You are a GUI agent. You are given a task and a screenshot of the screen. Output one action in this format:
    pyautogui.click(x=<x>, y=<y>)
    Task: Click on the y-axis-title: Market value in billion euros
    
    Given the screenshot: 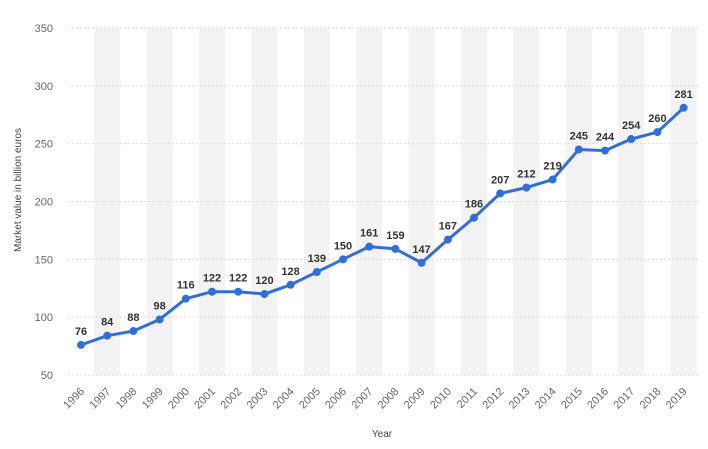 What is the action you would take?
    pyautogui.click(x=18, y=190)
    